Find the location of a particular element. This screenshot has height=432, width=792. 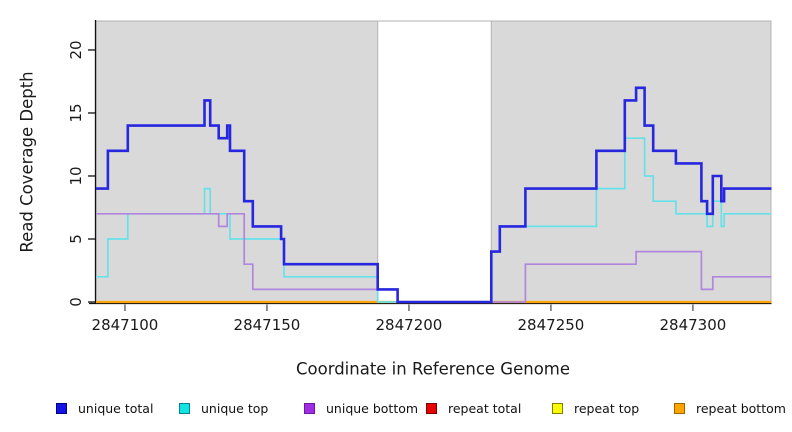

y-tick-label: 0 is located at coordinates (76, 302).